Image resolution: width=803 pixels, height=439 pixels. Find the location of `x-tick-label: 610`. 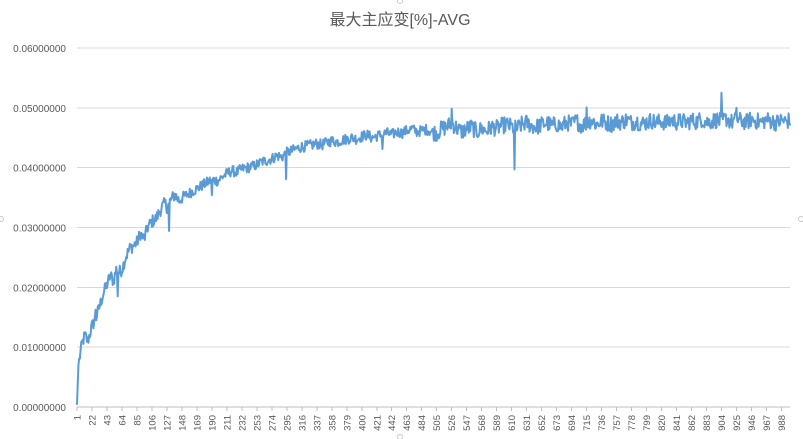

x-tick-label: 610 is located at coordinates (512, 423).